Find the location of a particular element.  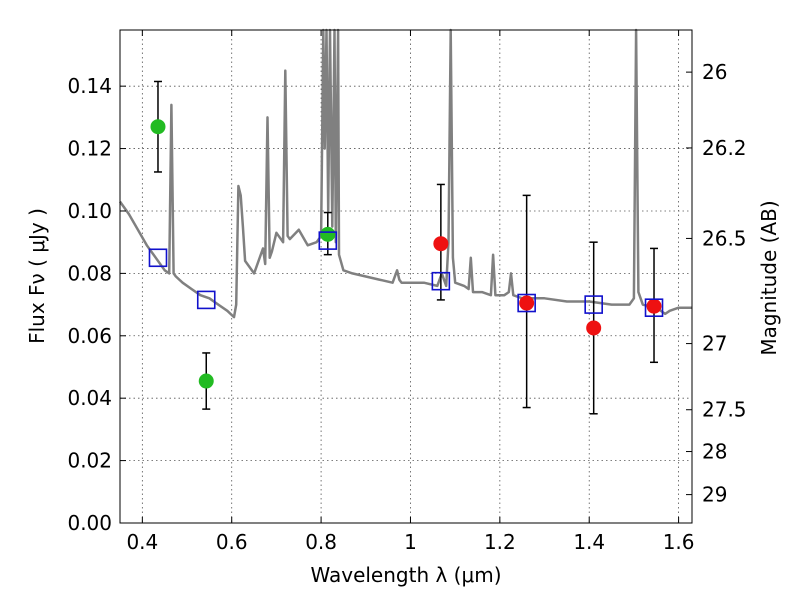

x-tick-label: 0.4 is located at coordinates (142, 542).